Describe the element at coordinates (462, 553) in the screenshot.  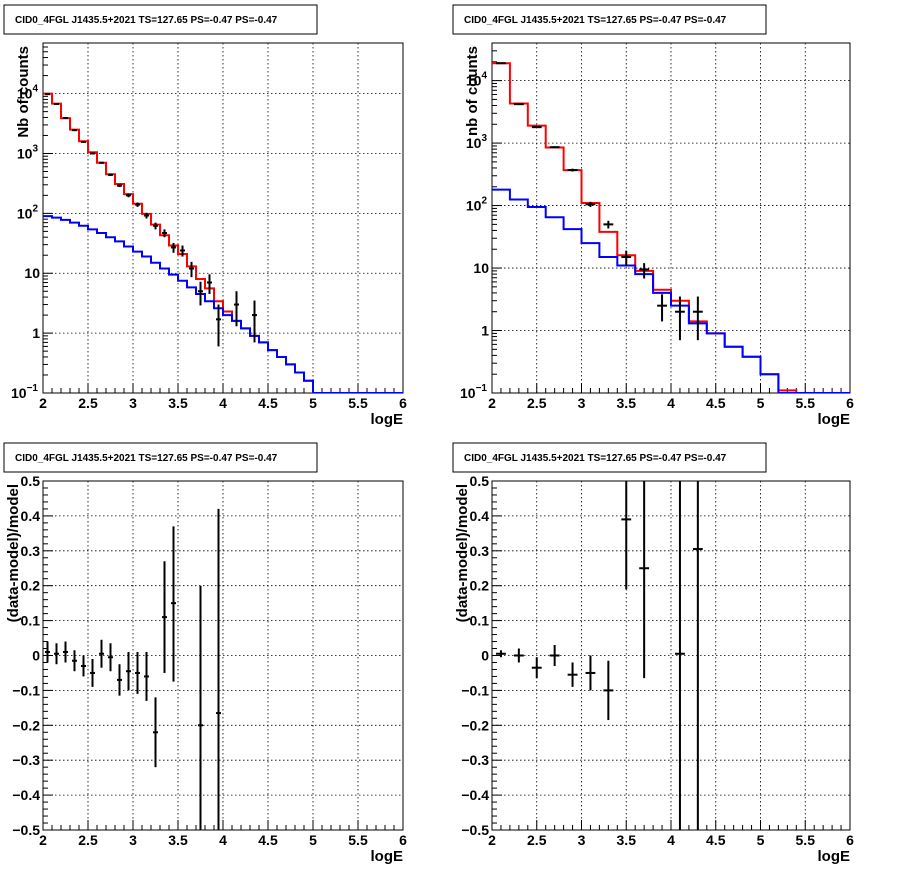
I see `y-axis-label: (data-model)/model` at that location.